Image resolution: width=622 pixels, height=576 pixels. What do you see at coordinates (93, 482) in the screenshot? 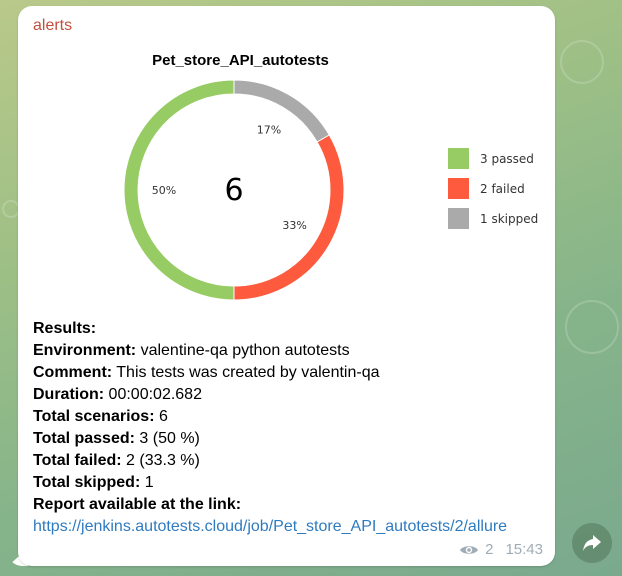
I see `total-skipped-line: Total skipped: 1` at bounding box center [93, 482].